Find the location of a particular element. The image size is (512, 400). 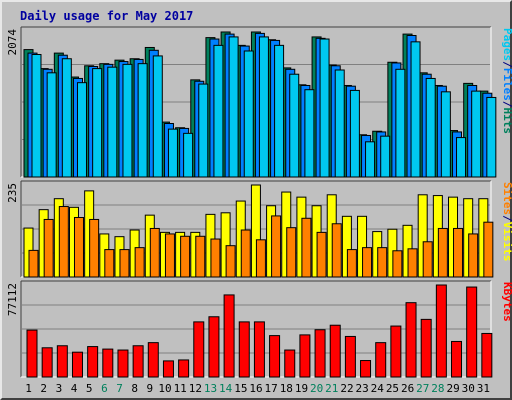

x-tick-label: 25 is located at coordinates (392, 388).